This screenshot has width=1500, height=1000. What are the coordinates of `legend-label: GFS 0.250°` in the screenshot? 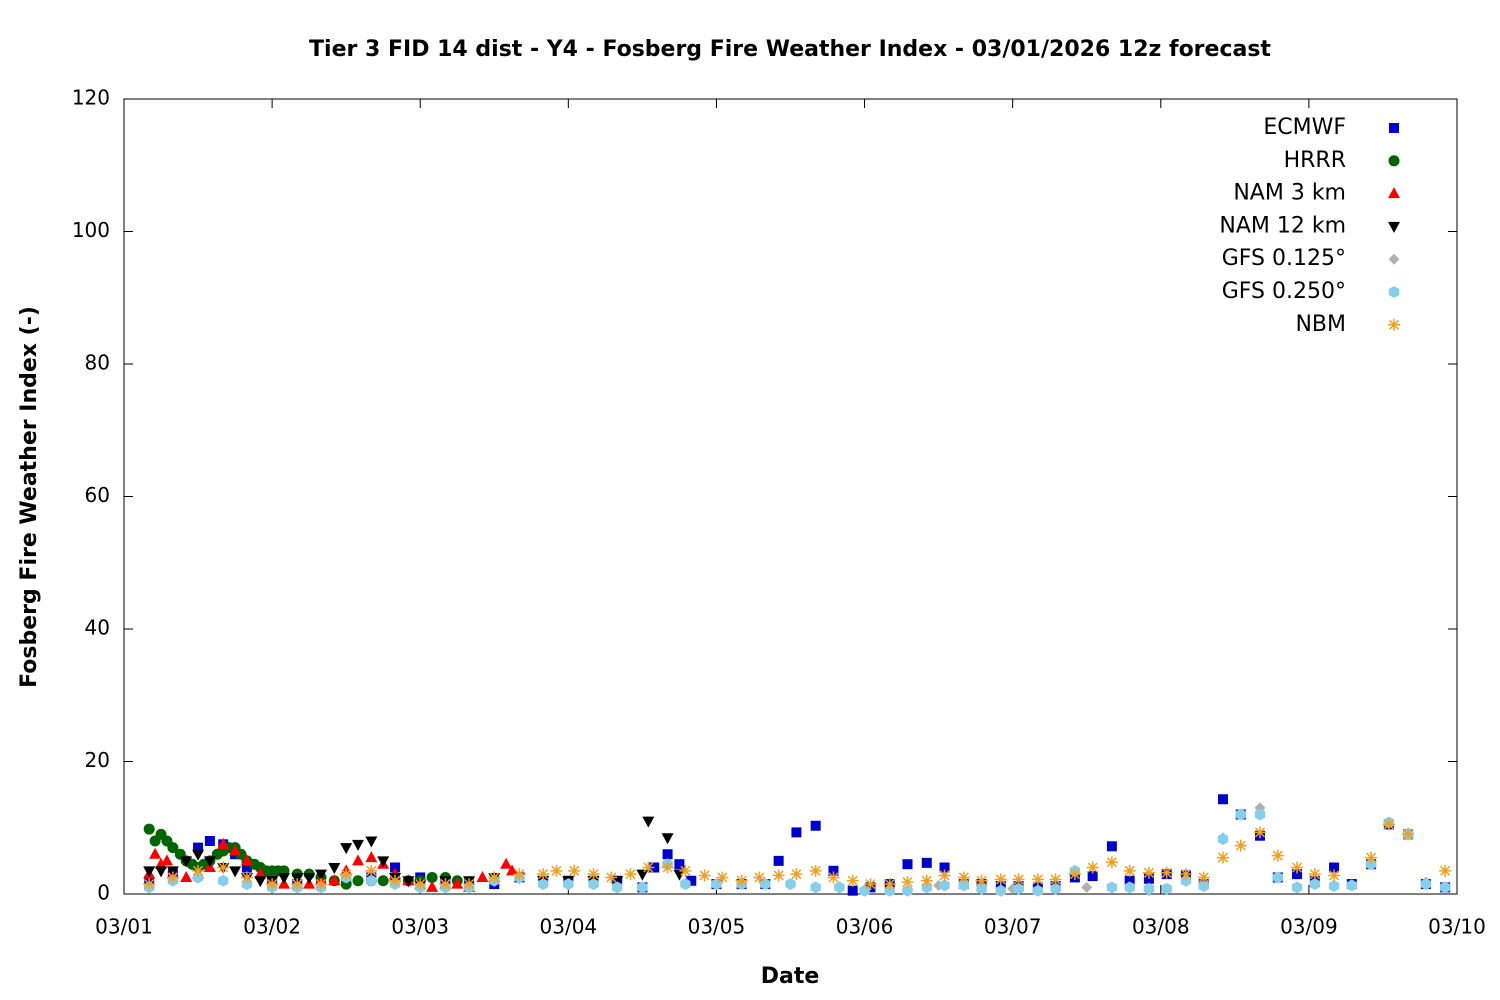 It's located at (1284, 291).